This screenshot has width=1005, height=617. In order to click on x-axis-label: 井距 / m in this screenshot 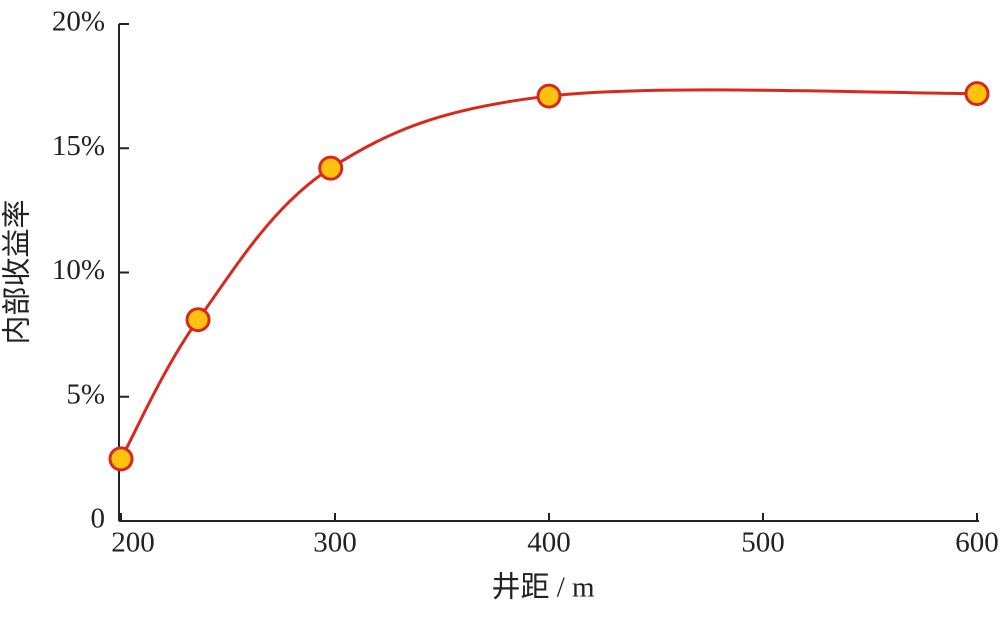, I will do `click(543, 587)`.